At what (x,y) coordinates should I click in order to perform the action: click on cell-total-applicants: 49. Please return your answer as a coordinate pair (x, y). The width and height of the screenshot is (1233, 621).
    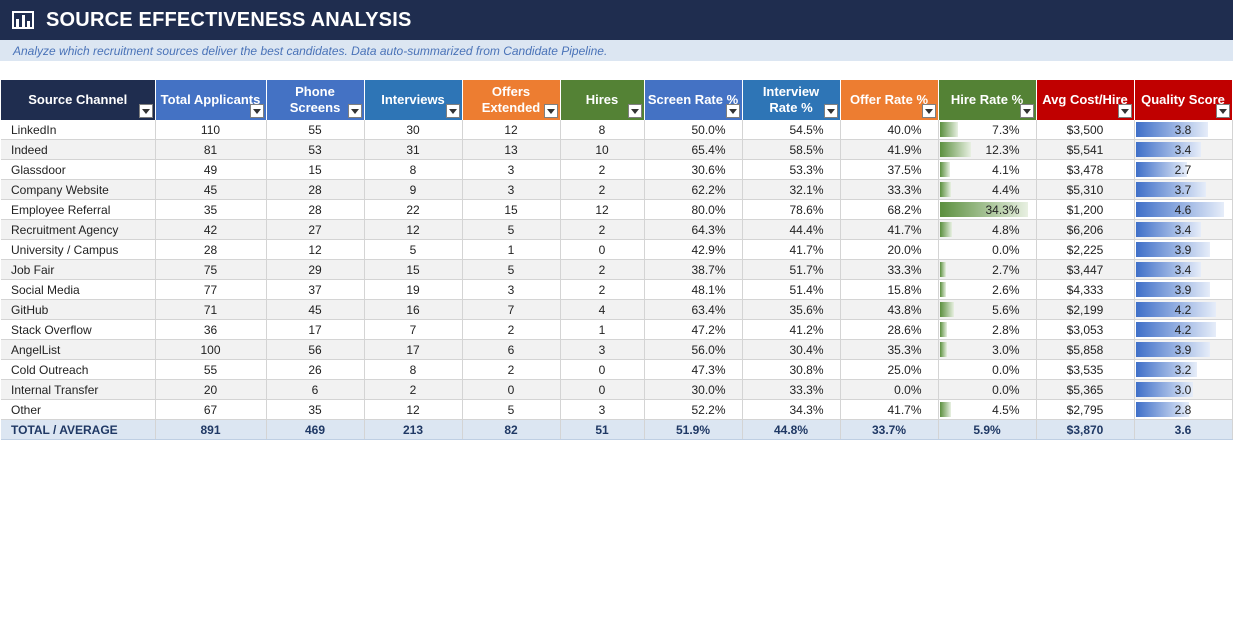
    Looking at the image, I should click on (211, 169).